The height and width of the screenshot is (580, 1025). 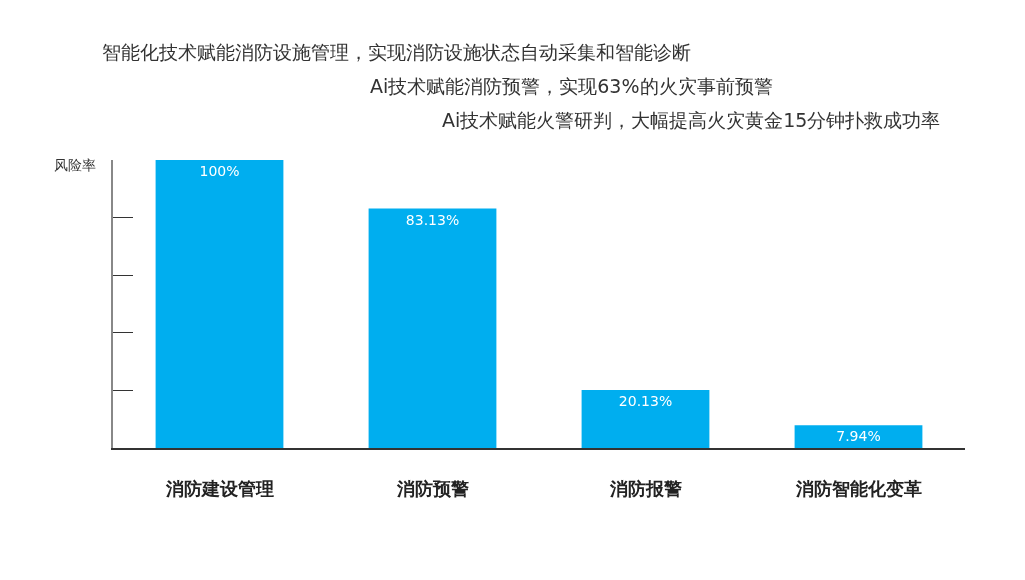 I want to click on data-label: 100%, so click(x=219, y=171).